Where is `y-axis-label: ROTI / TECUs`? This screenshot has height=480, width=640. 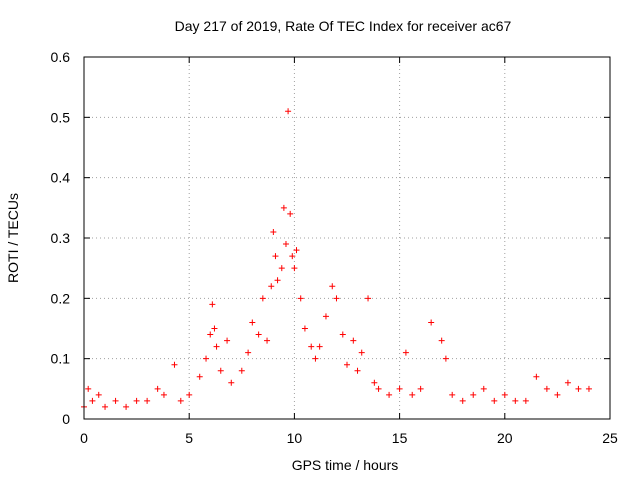 y-axis-label: ROTI / TECUs is located at coordinates (13, 238).